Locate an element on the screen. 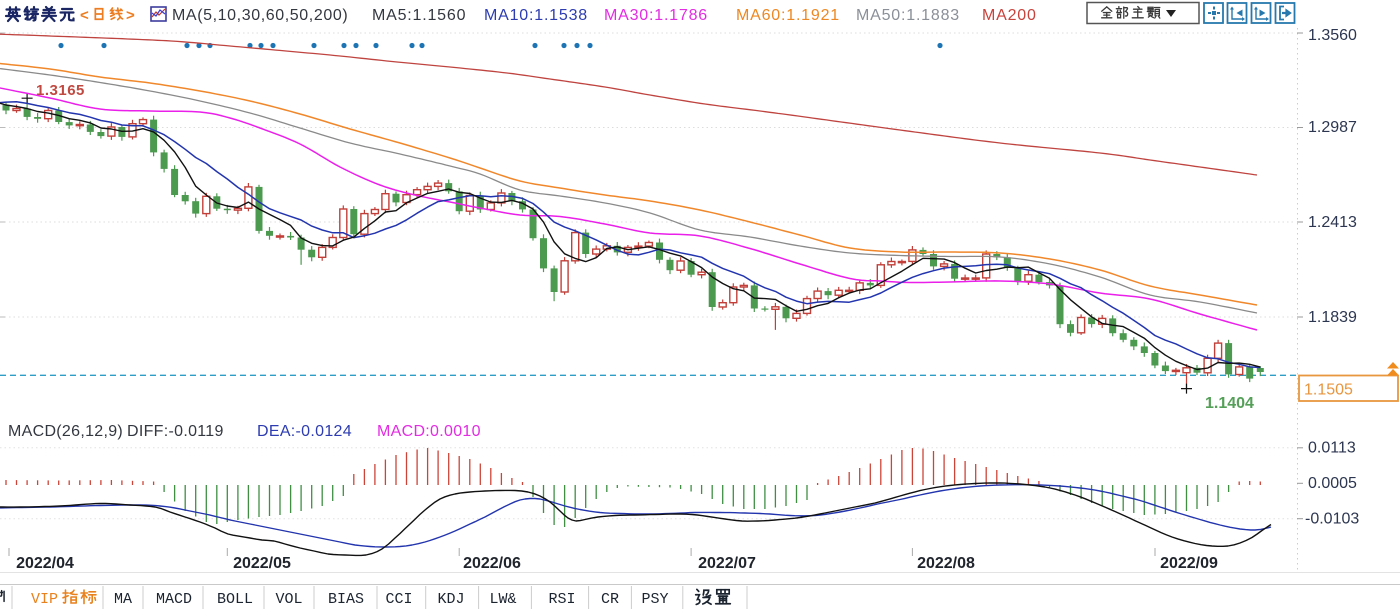  svg-text: 1.3165 is located at coordinates (60, 90).